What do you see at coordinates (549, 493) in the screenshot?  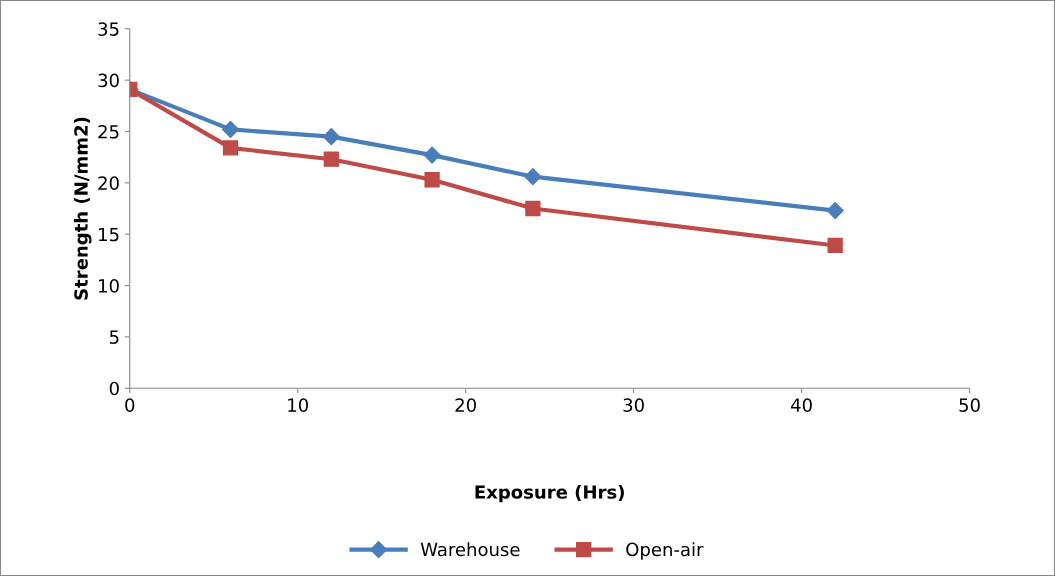 I see `x-axis-title: Exposure (Hrs)` at bounding box center [549, 493].